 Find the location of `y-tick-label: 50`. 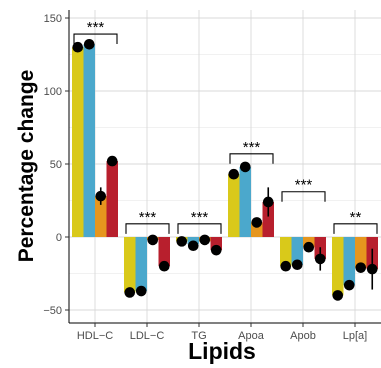

y-tick-label: 50 is located at coordinates (56, 165).